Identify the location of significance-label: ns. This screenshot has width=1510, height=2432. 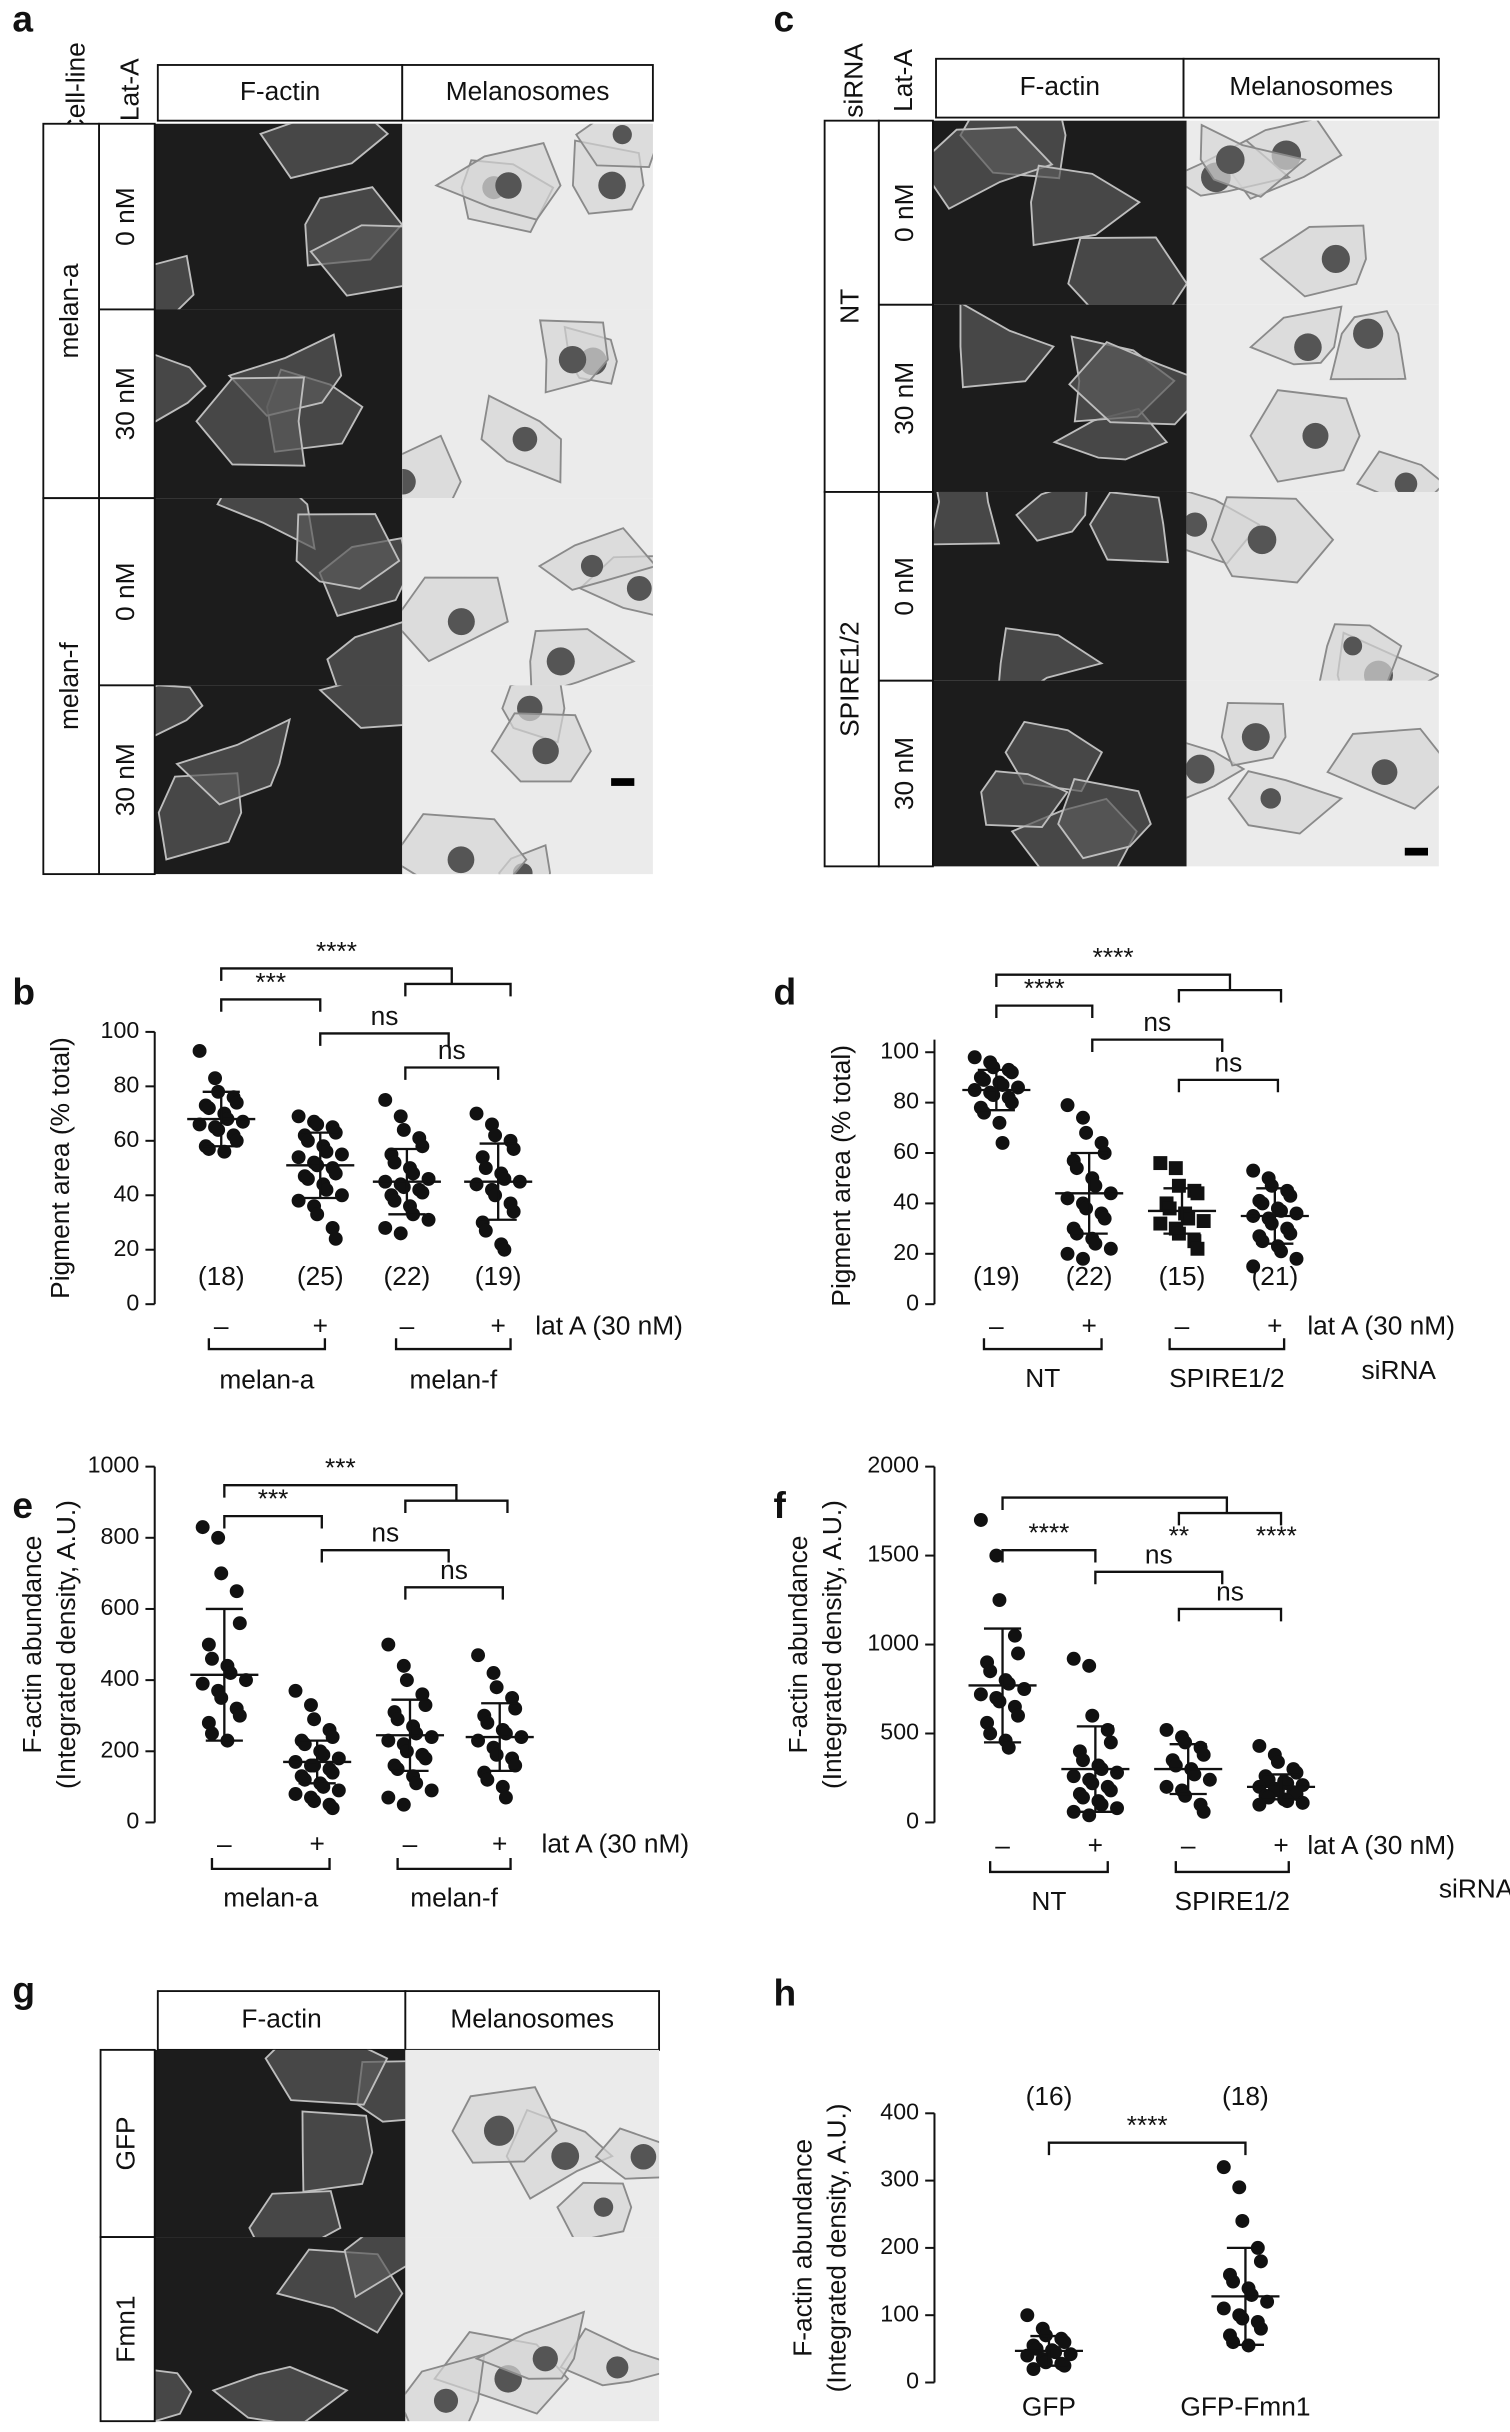
(385, 1533).